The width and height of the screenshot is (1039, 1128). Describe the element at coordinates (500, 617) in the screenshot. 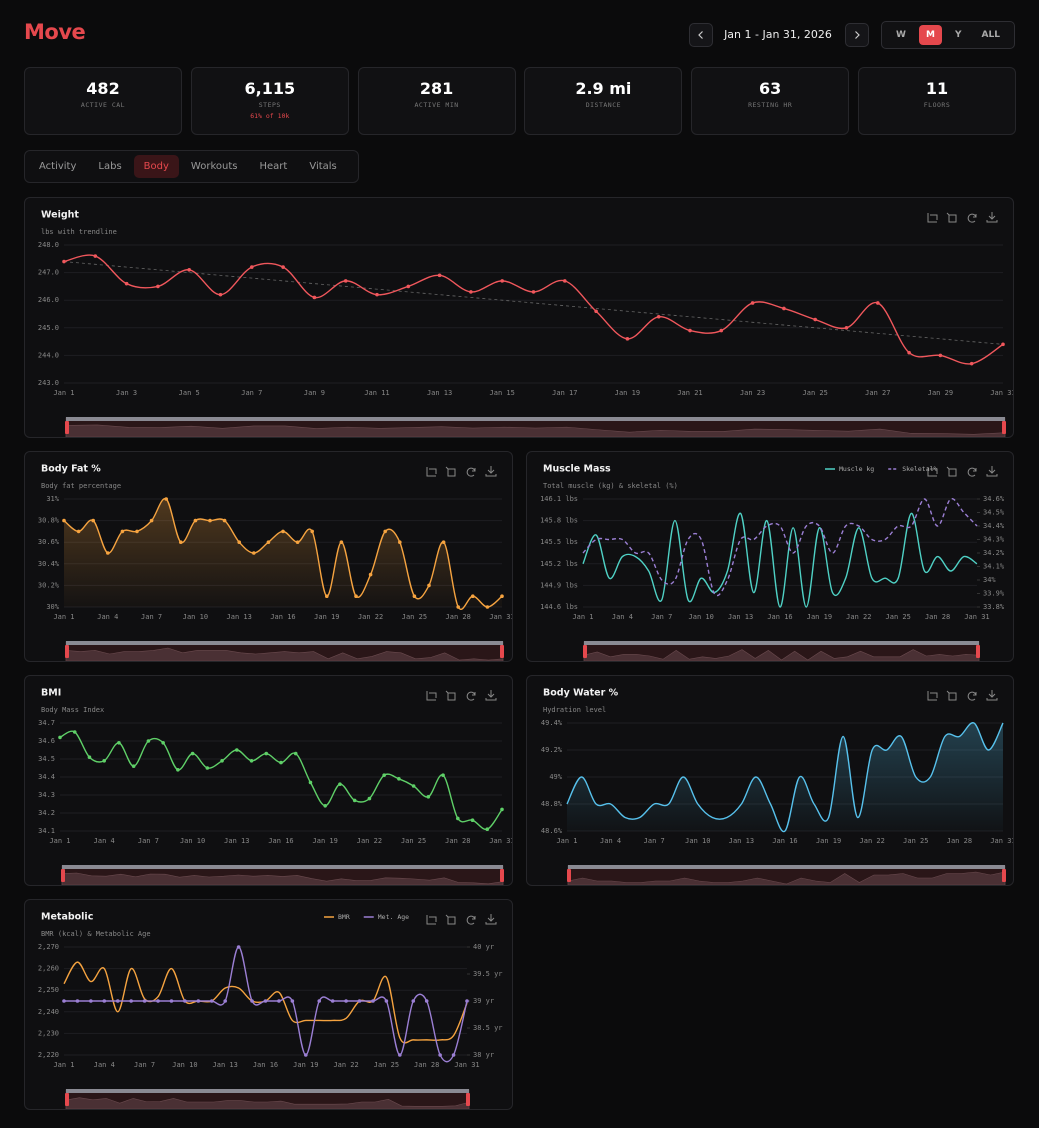

I see `x-tick-label: Jan 31` at that location.